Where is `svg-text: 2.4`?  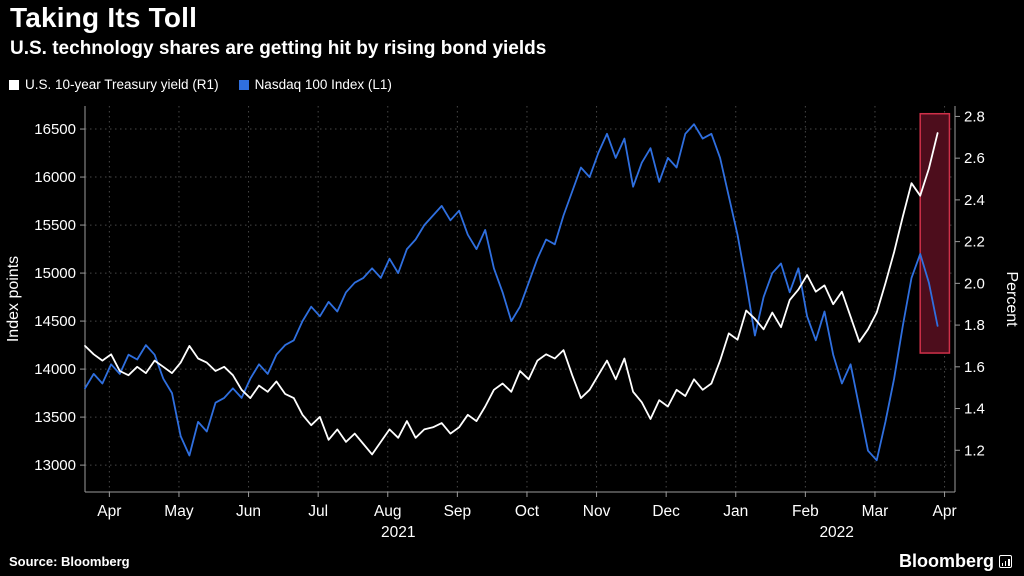 svg-text: 2.4 is located at coordinates (974, 200).